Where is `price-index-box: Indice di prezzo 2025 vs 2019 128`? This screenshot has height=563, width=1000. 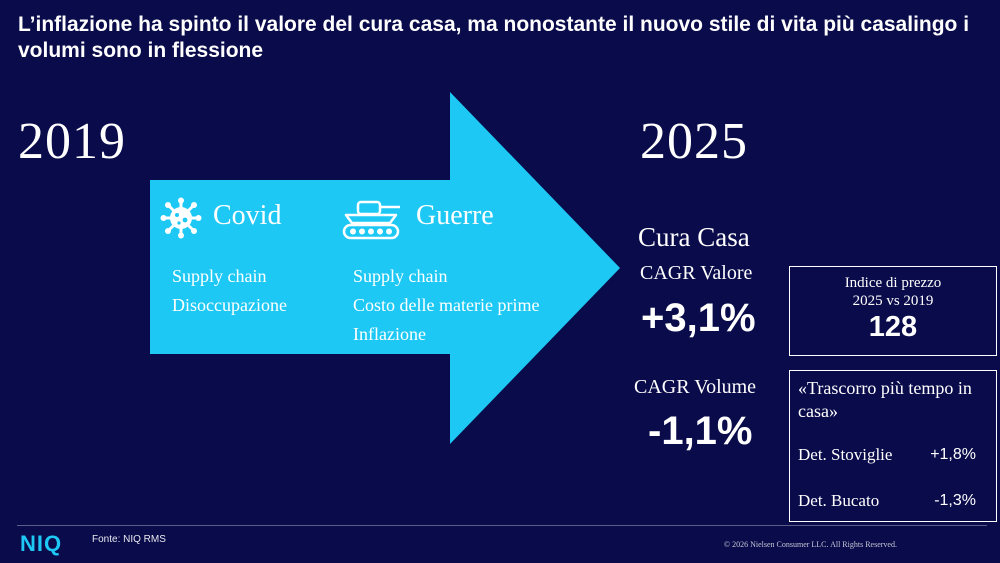
price-index-box: Indice di prezzo 2025 vs 2019 128 is located at coordinates (893, 311).